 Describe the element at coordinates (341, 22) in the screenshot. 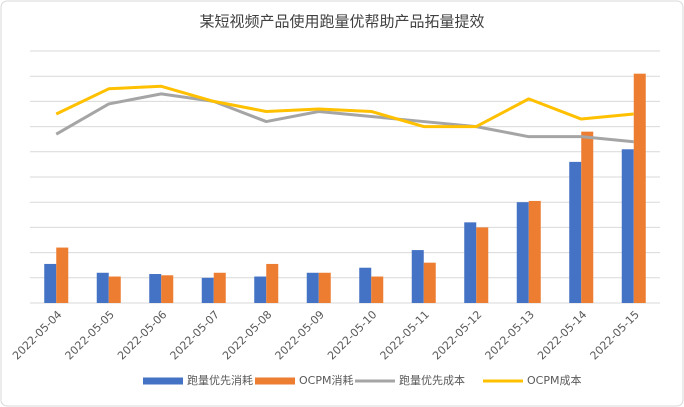

I see `chart-title: 某短视频产品使用跑量优帮助产品拓量提效` at that location.